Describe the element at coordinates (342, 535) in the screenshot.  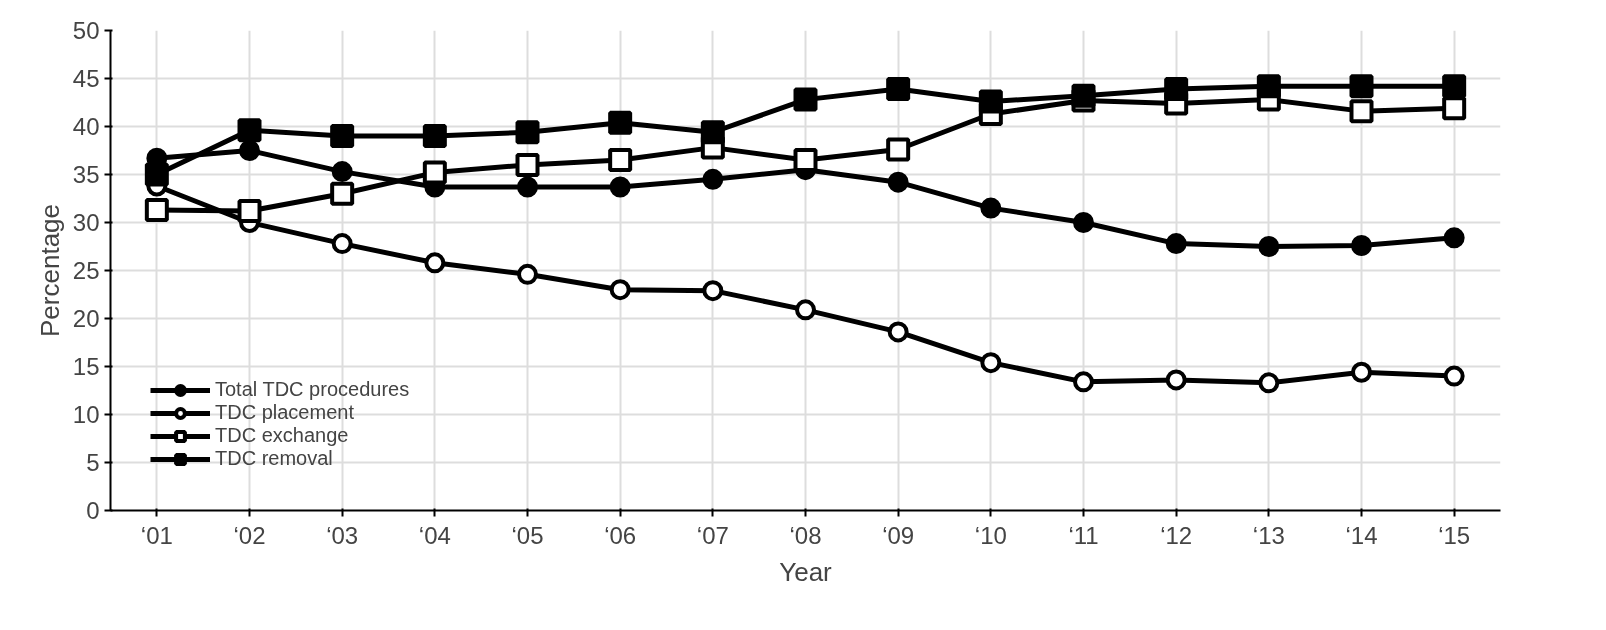
I see `x-tick-label: ‘03` at that location.